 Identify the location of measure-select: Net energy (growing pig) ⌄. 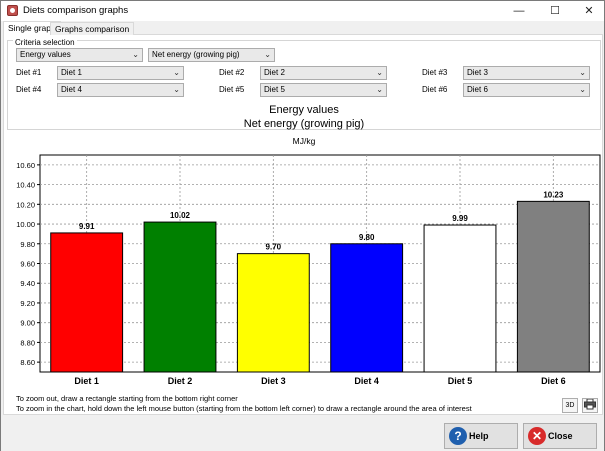
(211, 55).